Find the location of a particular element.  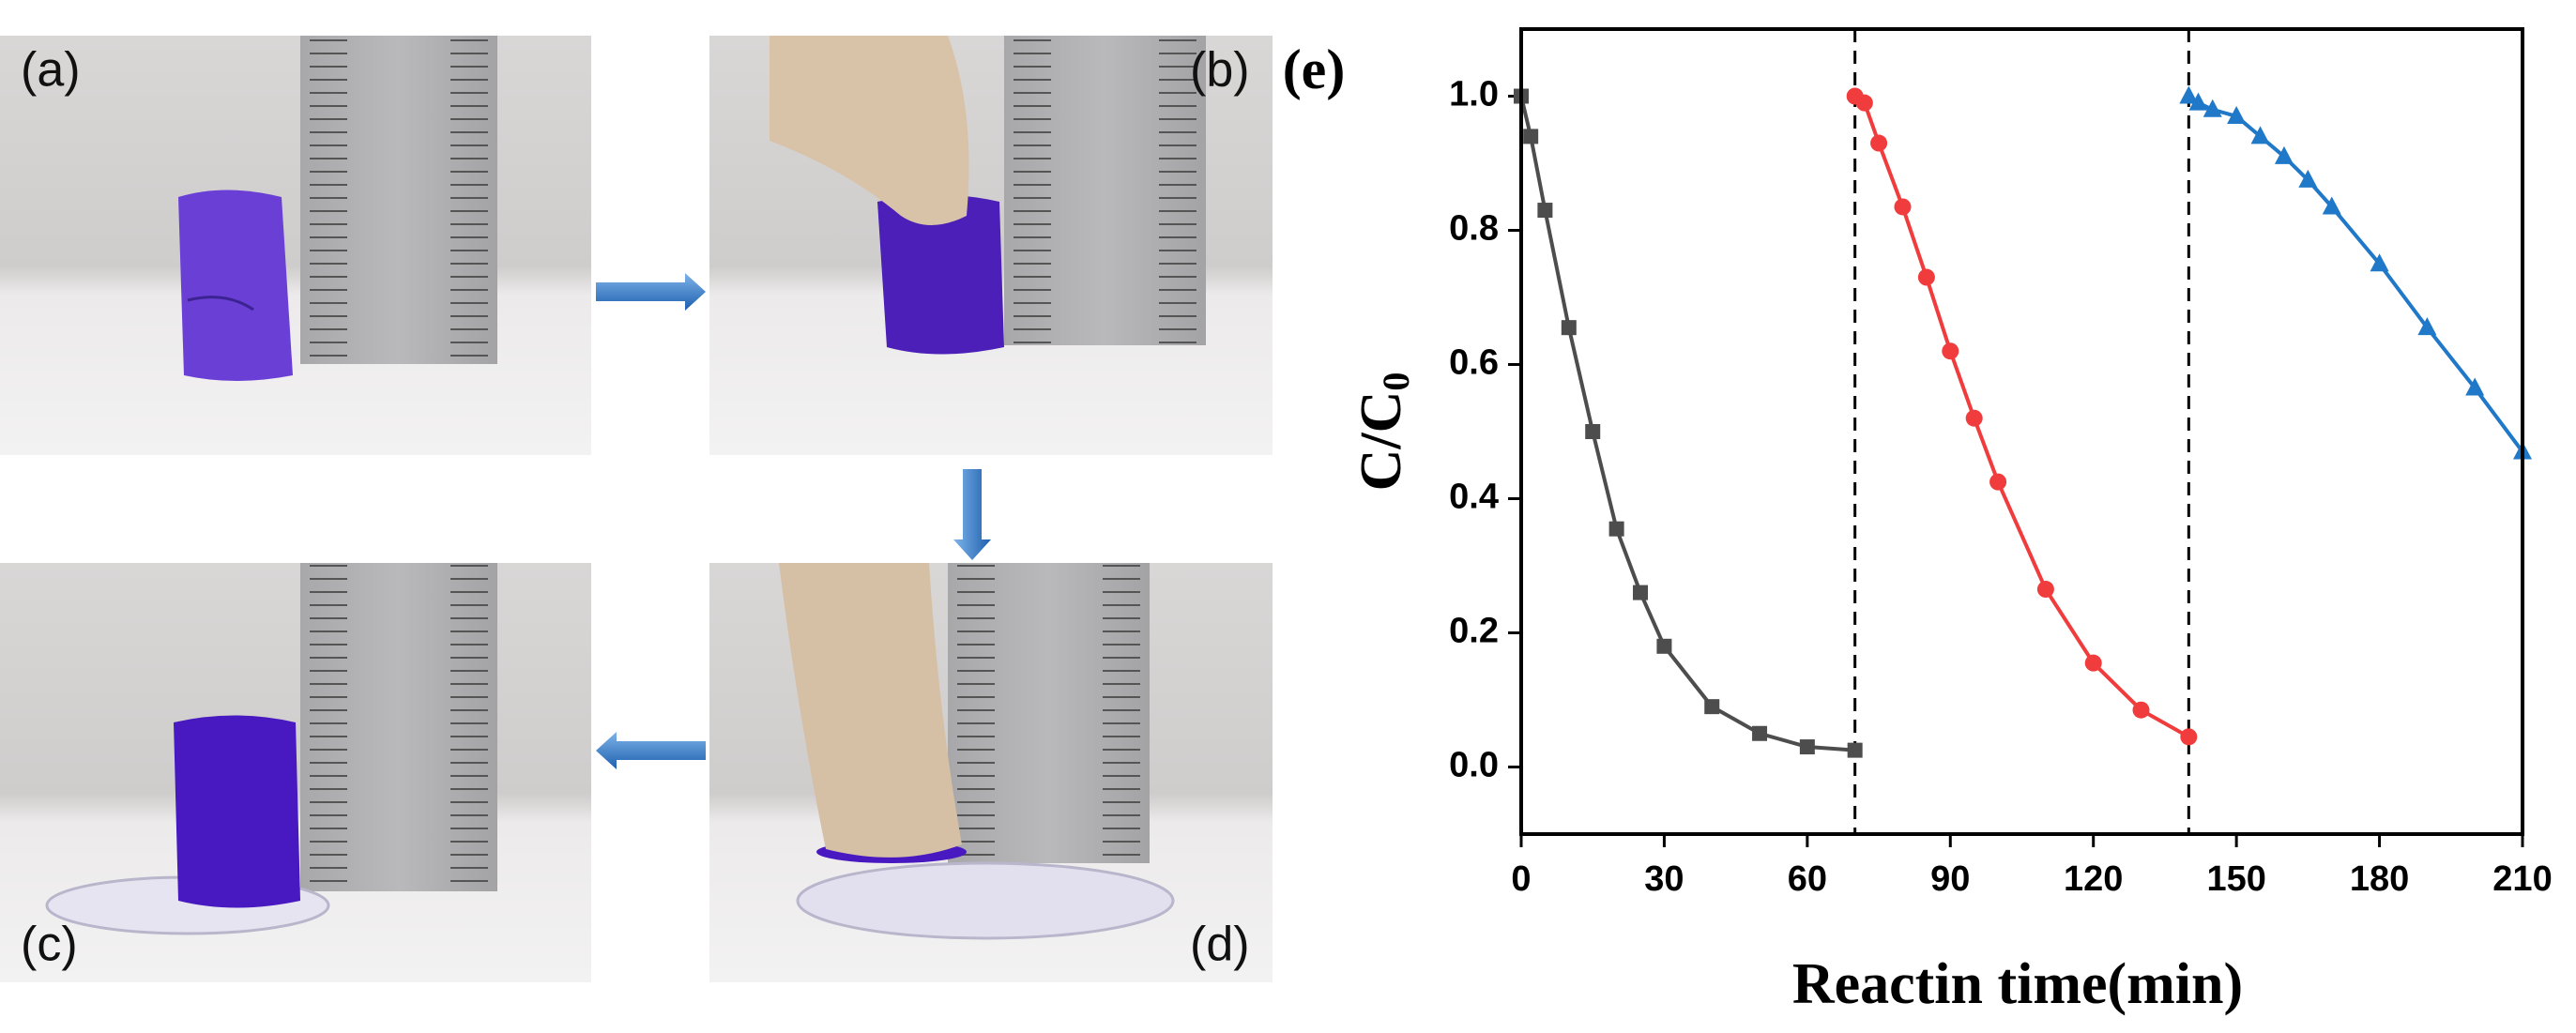

x-tick-label: 0 is located at coordinates (1521, 879).